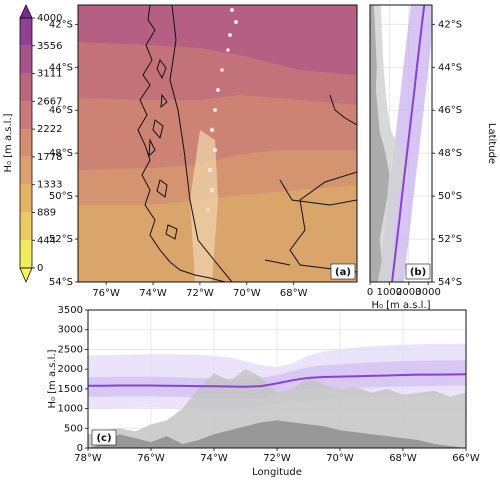  I want to click on y-tick-label: 3500, so click(70, 310).